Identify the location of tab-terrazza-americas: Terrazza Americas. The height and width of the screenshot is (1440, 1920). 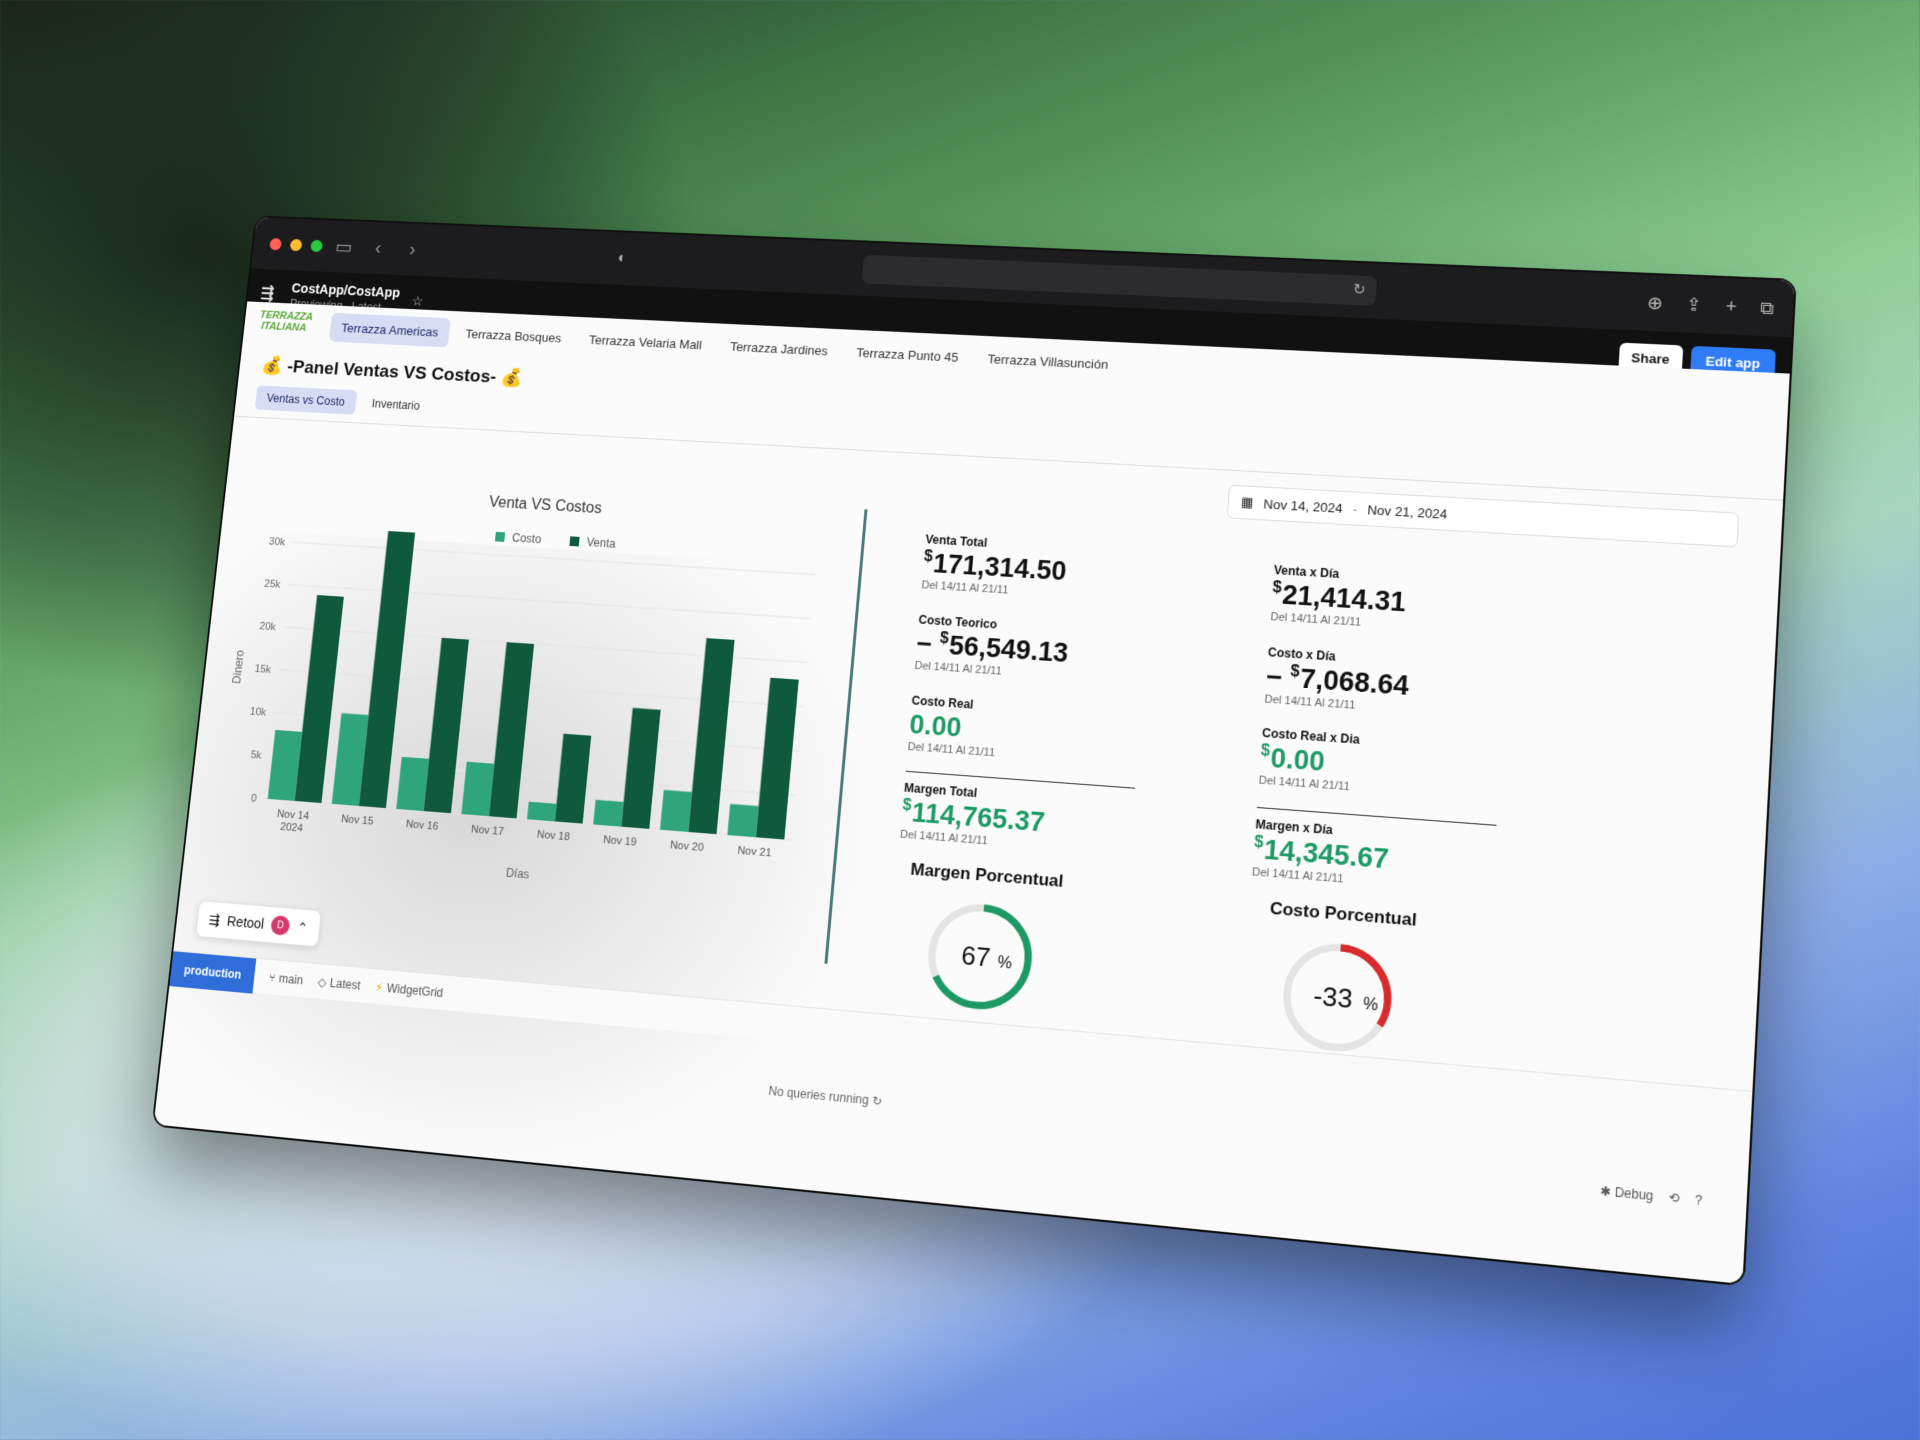
(390, 329).